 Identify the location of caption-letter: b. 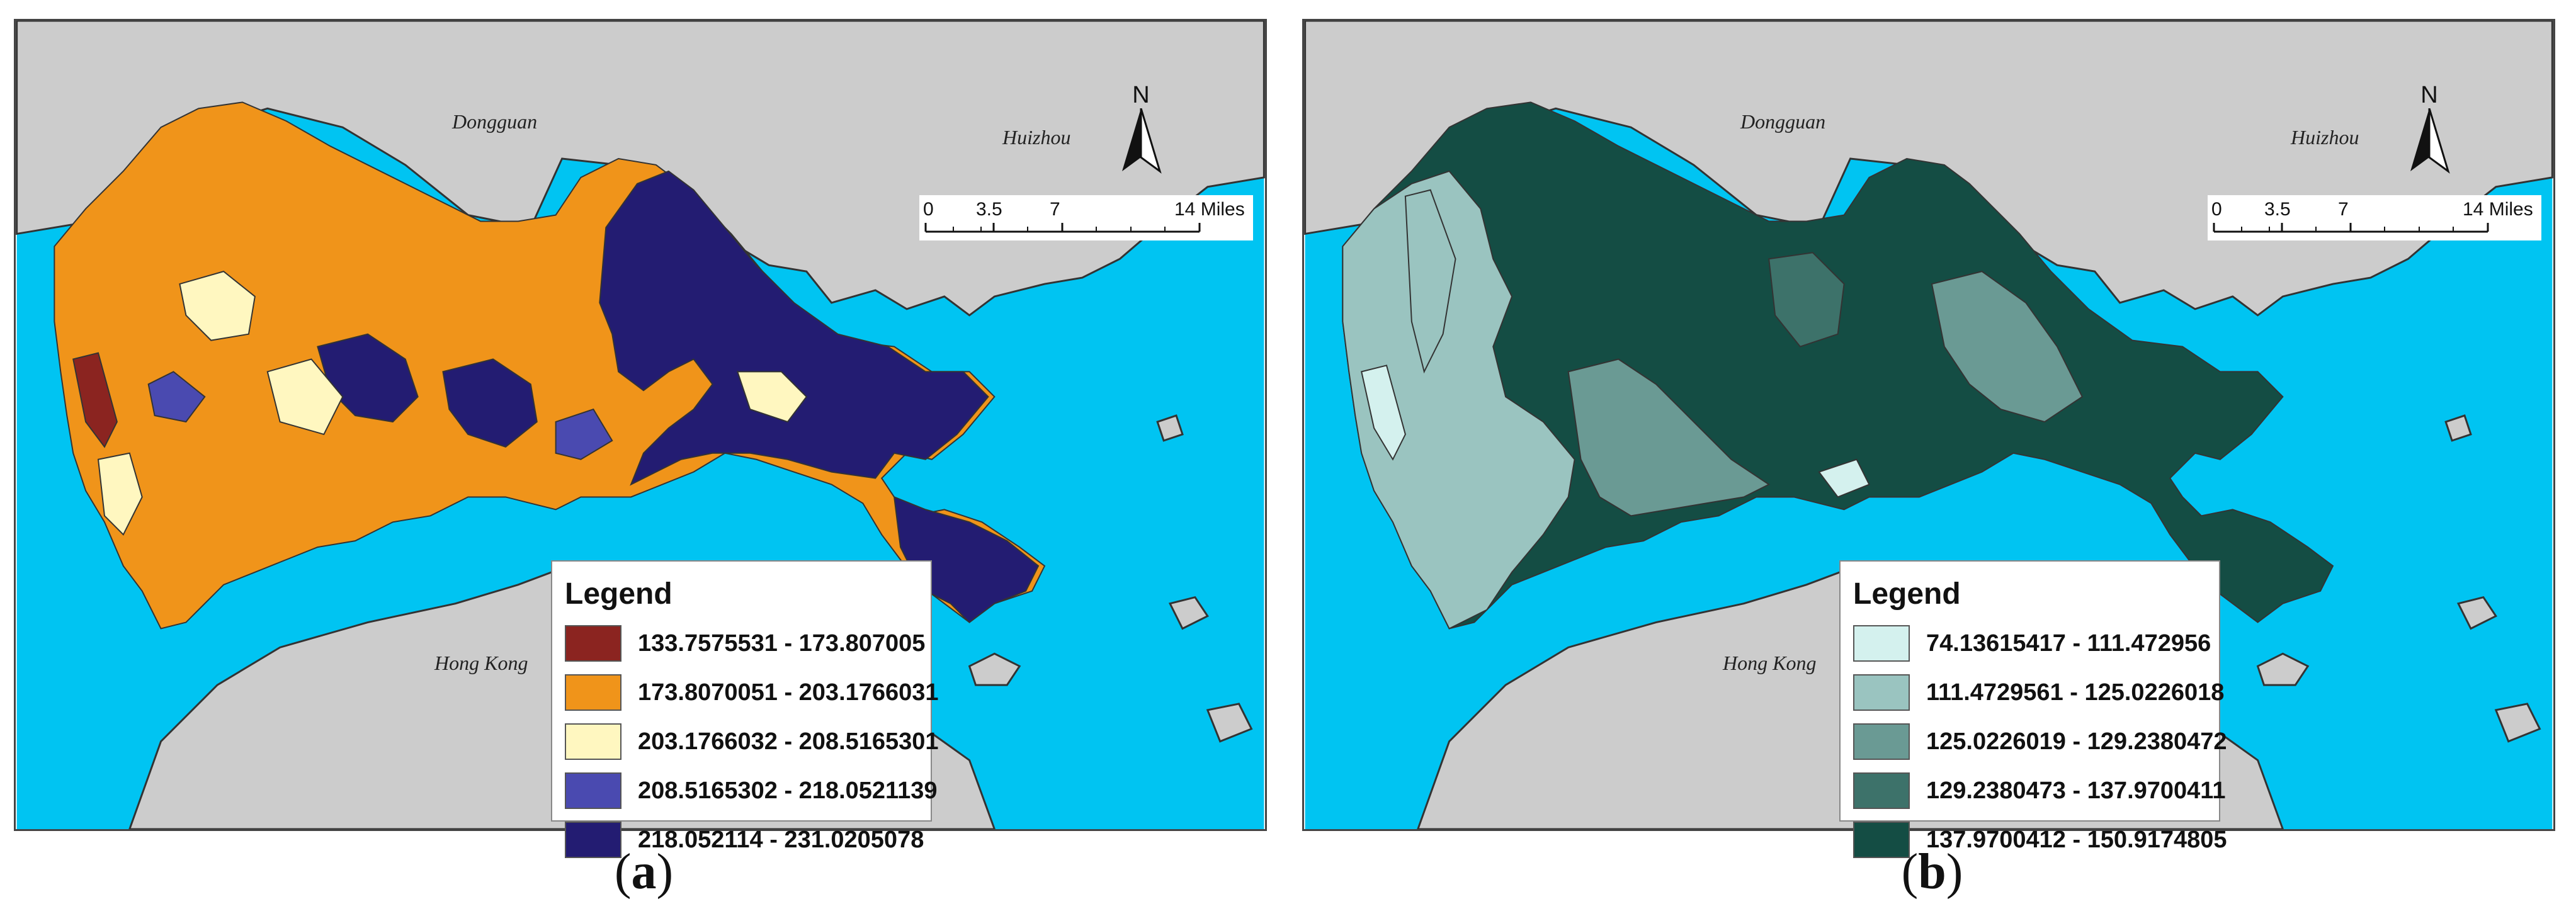
(1932, 872).